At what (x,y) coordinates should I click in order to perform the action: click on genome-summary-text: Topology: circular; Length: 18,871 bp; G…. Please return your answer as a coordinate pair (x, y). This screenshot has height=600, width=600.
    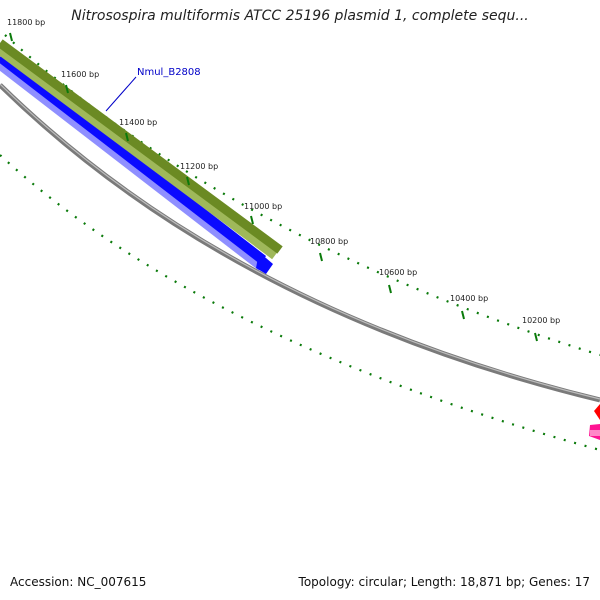
    Looking at the image, I should click on (444, 582).